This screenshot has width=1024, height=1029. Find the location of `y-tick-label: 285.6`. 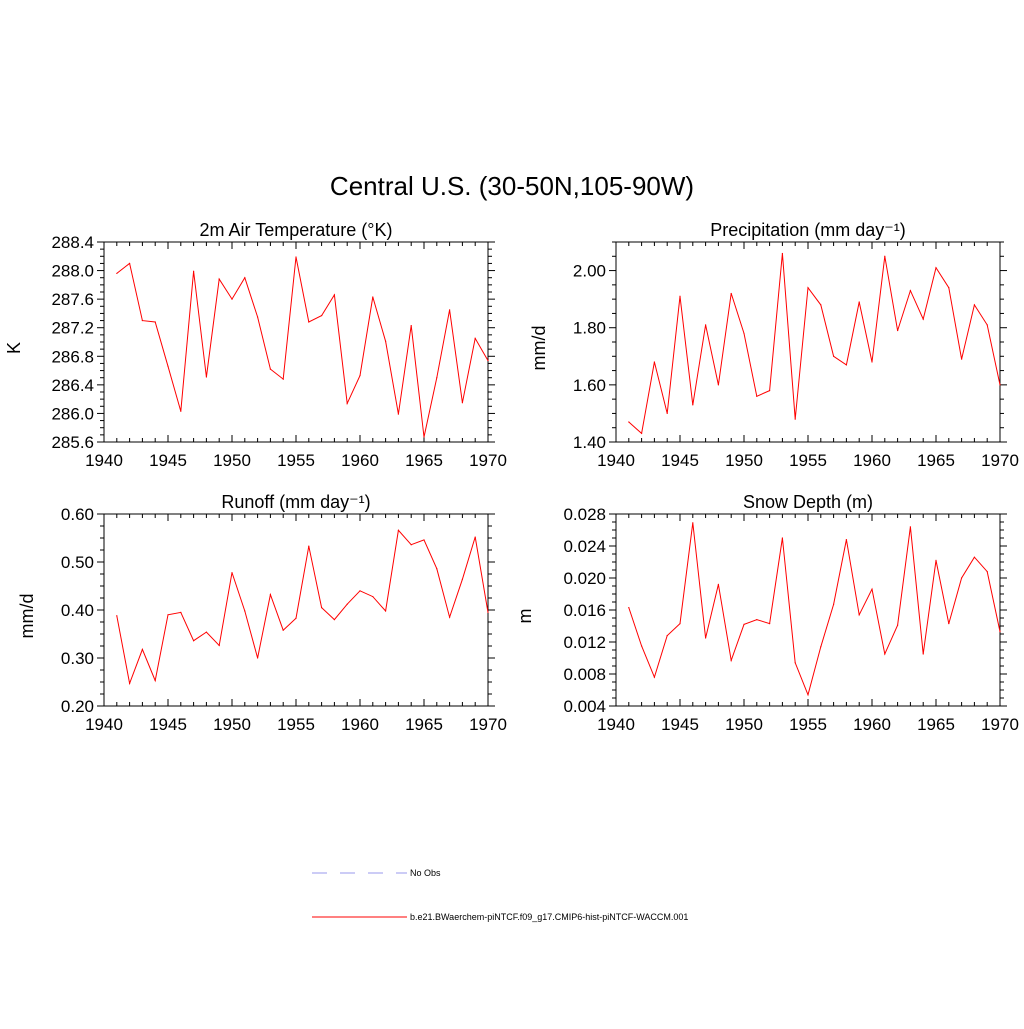

y-tick-label: 285.6 is located at coordinates (72, 442).